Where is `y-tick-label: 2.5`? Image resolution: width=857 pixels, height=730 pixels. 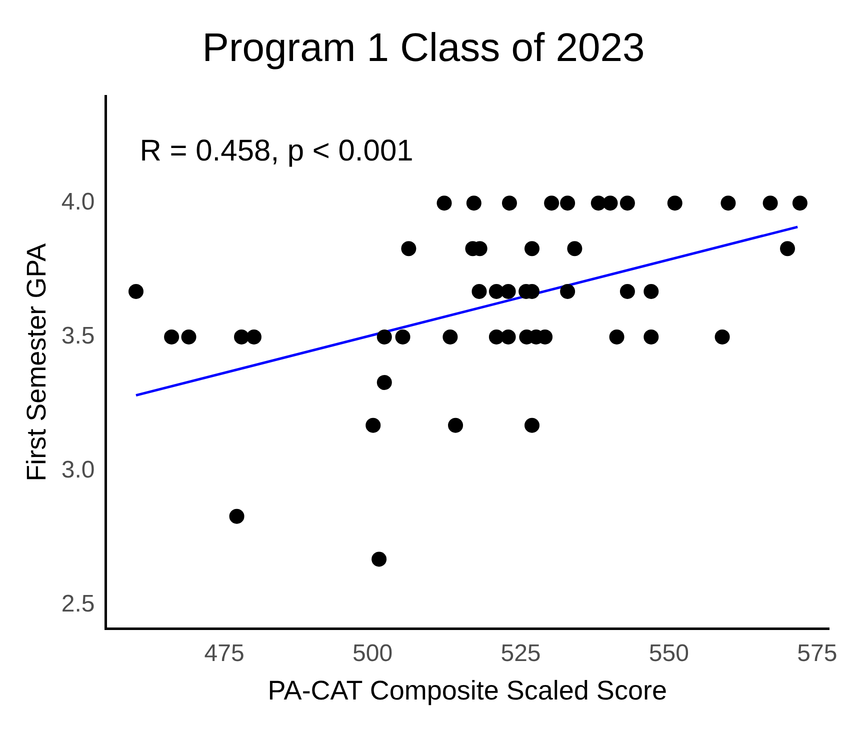 y-tick-label: 2.5 is located at coordinates (78, 604).